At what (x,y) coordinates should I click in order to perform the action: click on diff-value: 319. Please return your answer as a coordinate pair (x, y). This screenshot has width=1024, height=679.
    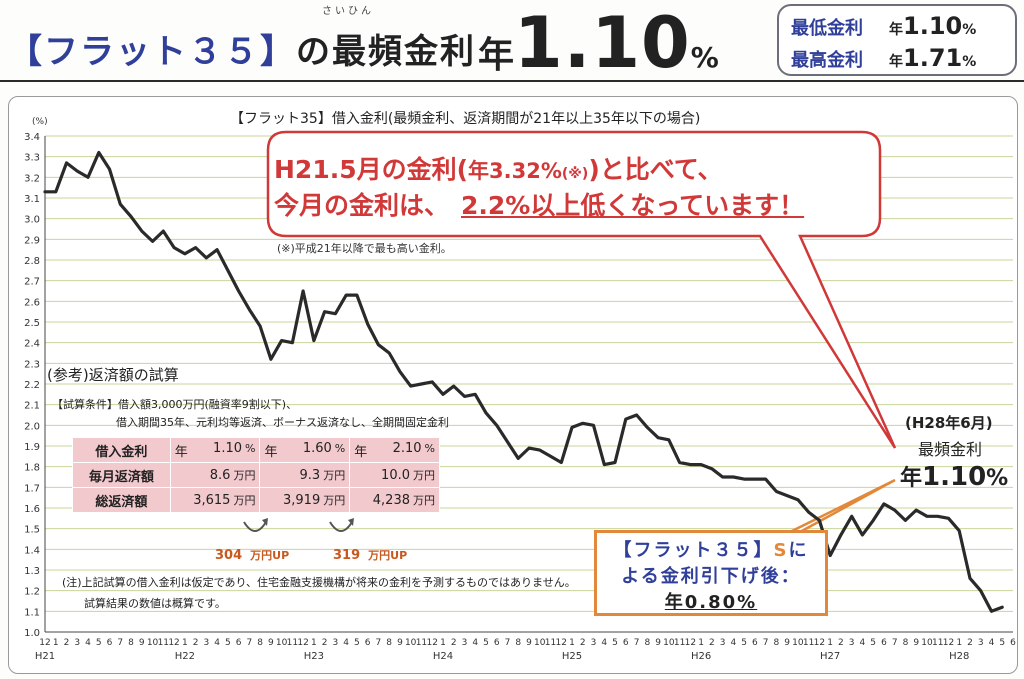
    Looking at the image, I should click on (347, 555).